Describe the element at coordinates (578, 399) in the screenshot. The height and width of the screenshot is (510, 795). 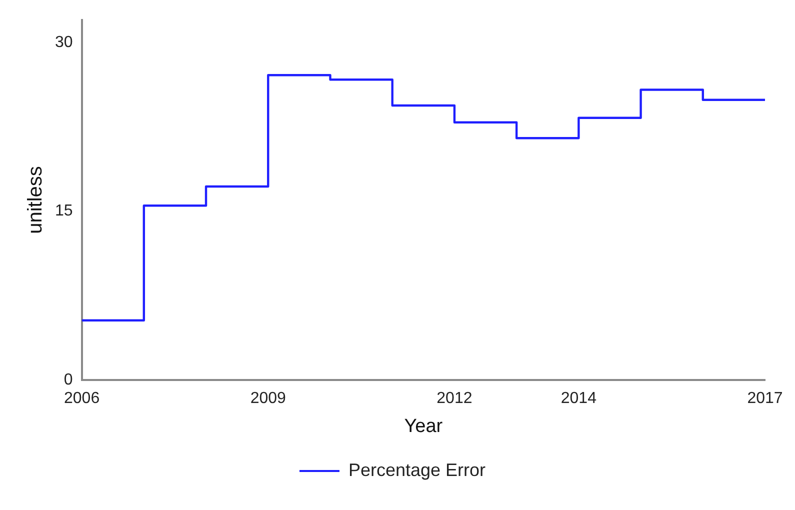
I see `x-tick-label: 2014` at that location.